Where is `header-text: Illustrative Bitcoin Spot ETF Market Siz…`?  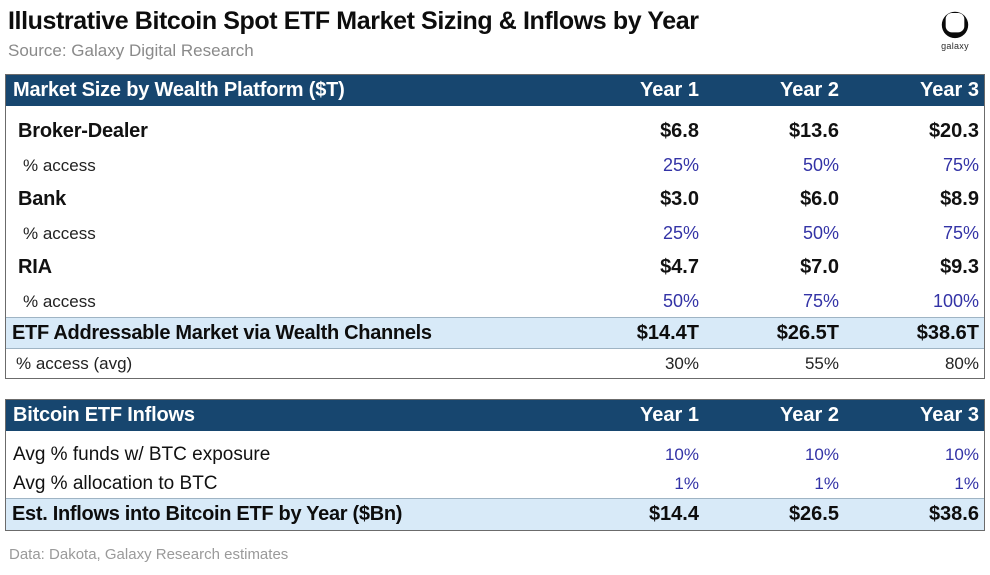 header-text: Illustrative Bitcoin Spot ETF Market Siz… is located at coordinates (353, 33).